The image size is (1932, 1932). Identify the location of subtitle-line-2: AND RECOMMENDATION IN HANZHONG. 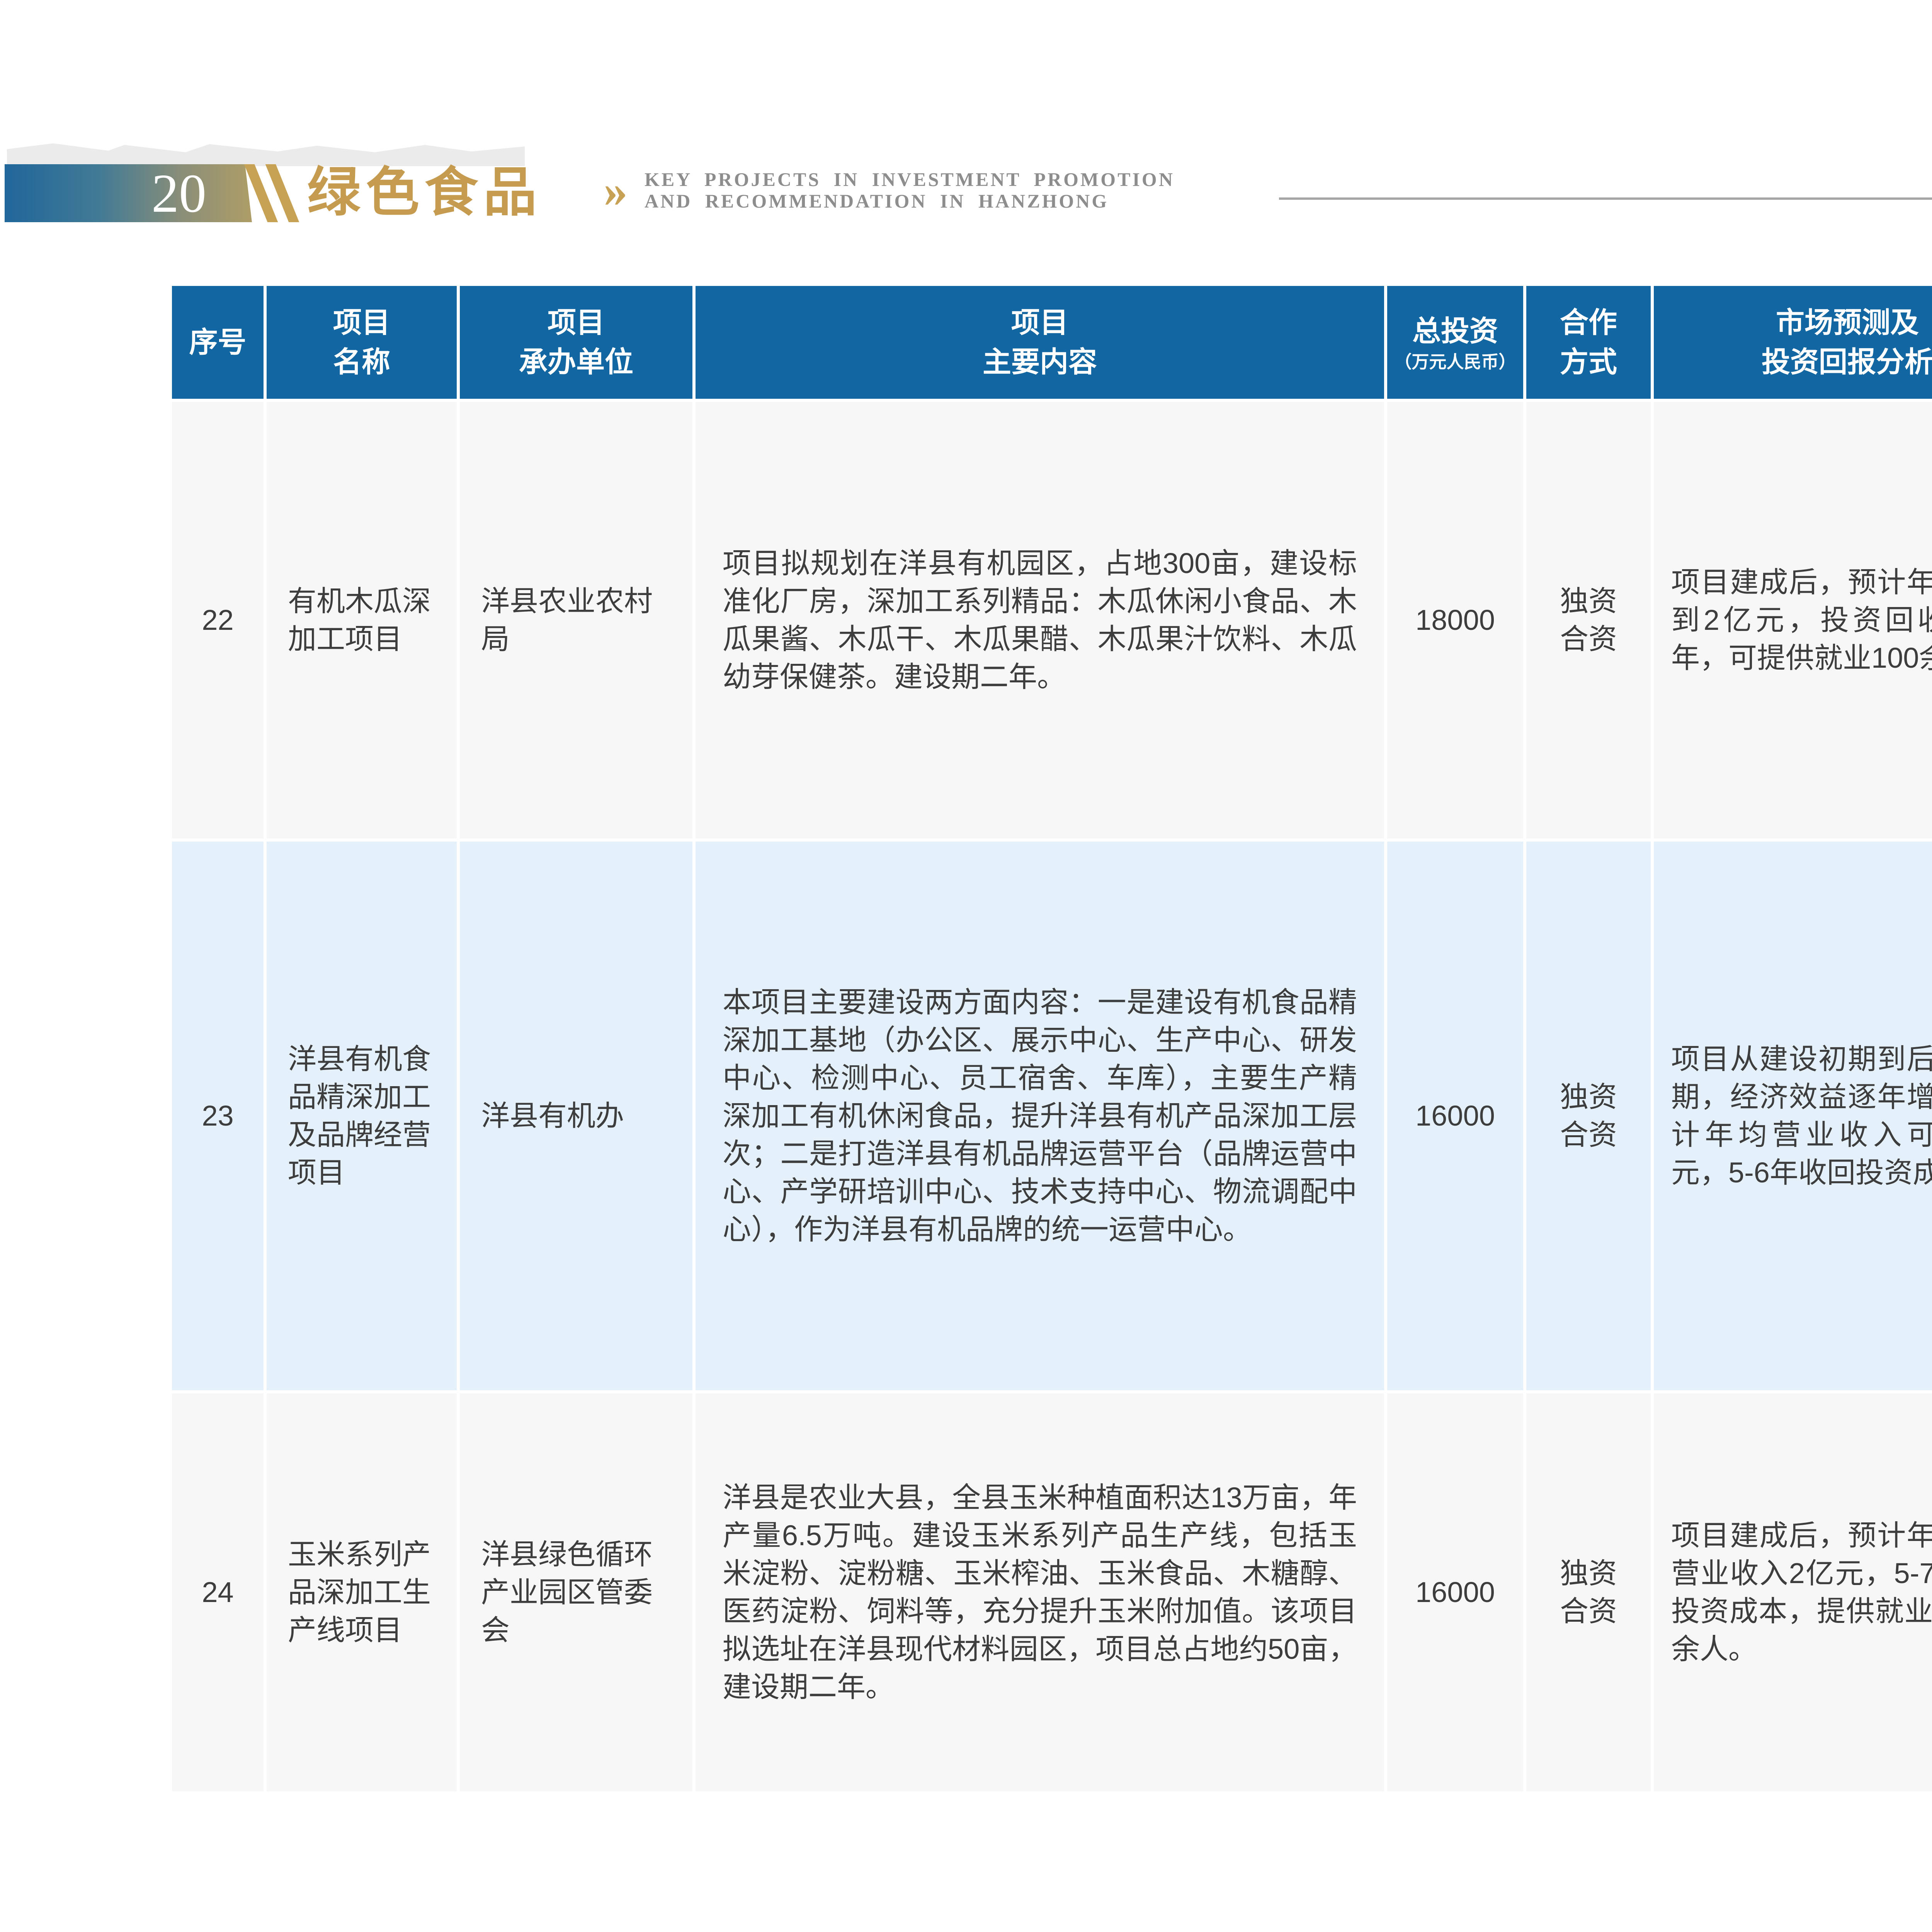
(877, 201).